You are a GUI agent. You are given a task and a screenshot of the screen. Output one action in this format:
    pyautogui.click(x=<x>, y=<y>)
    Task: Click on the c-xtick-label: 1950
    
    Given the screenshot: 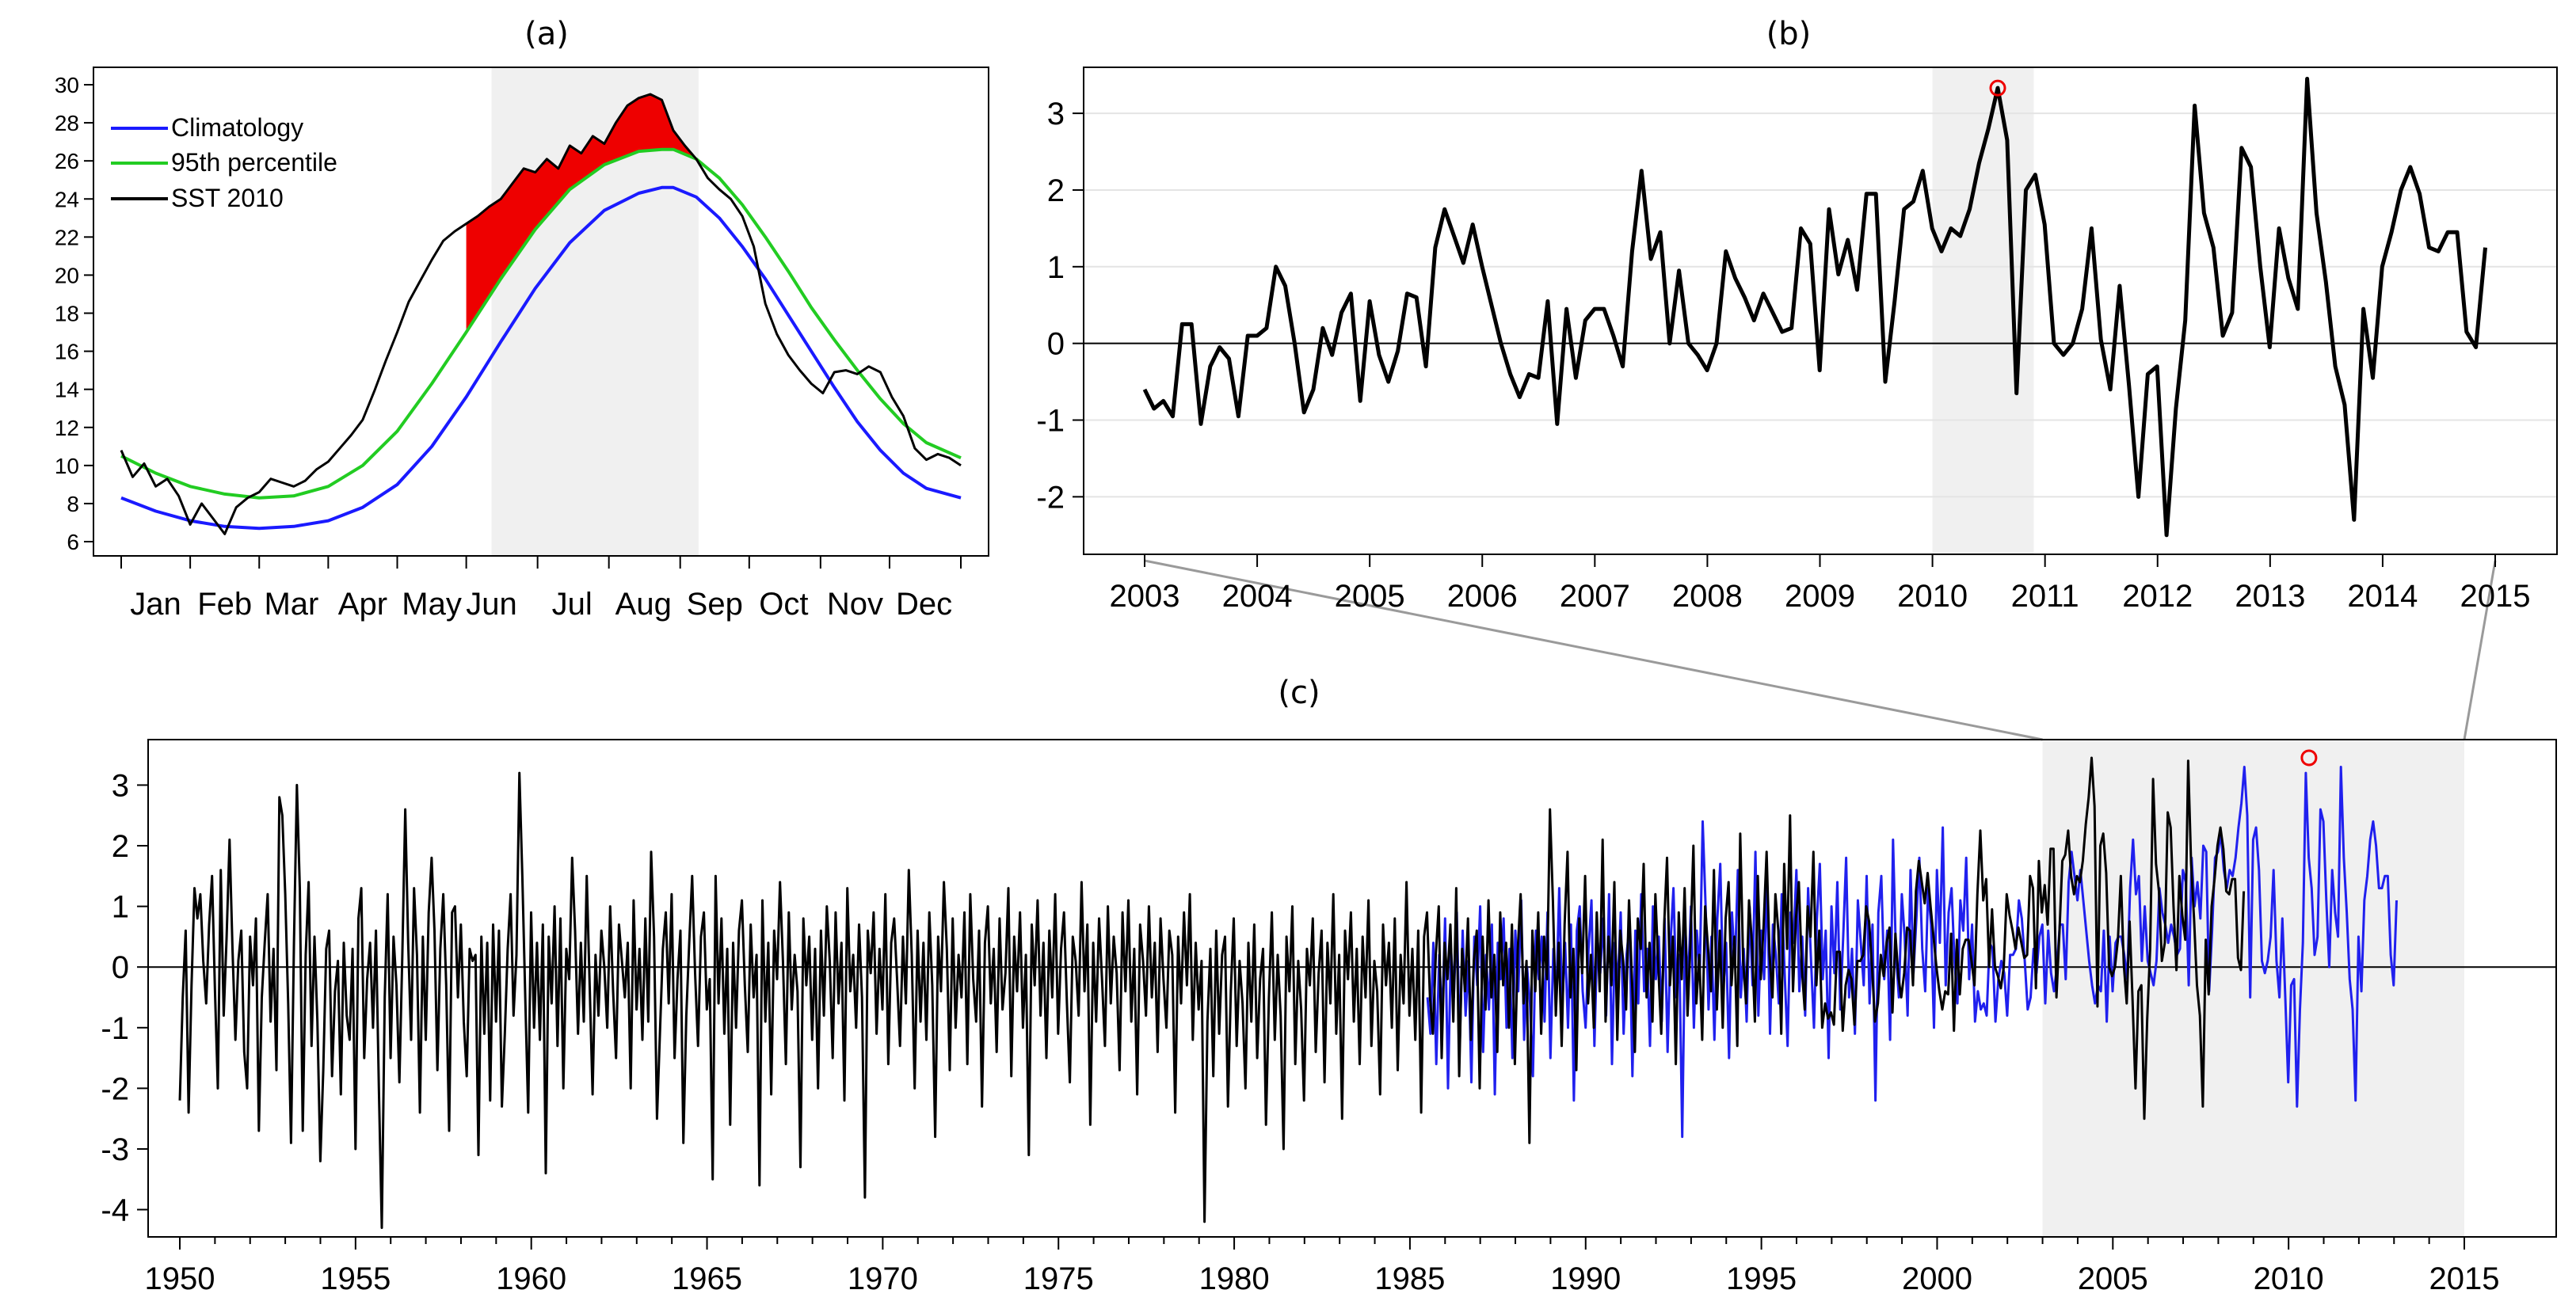 What is the action you would take?
    pyautogui.click(x=180, y=1278)
    